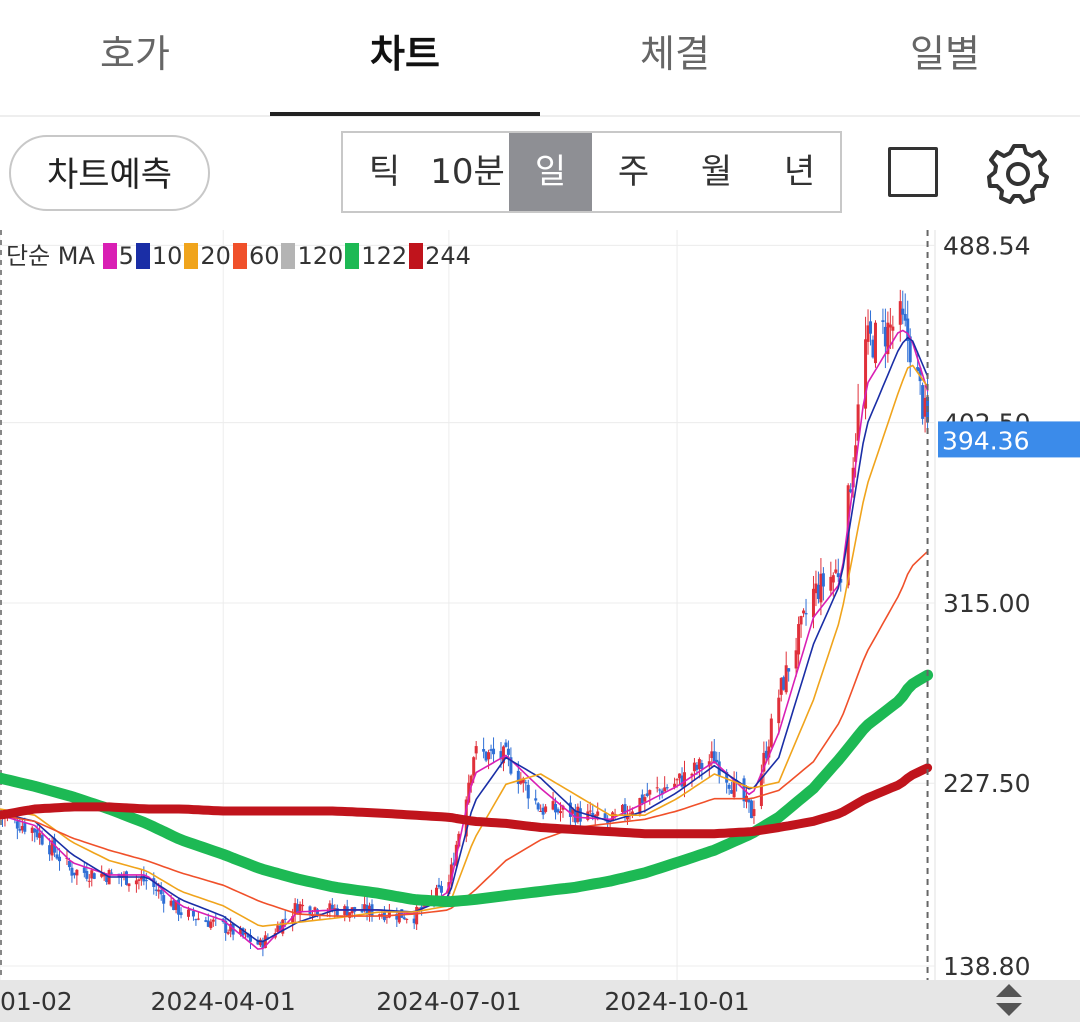 Image resolution: width=1080 pixels, height=1022 pixels. Describe the element at coordinates (376, 256) in the screenshot. I see `legend-item-ma-122: 122` at that location.